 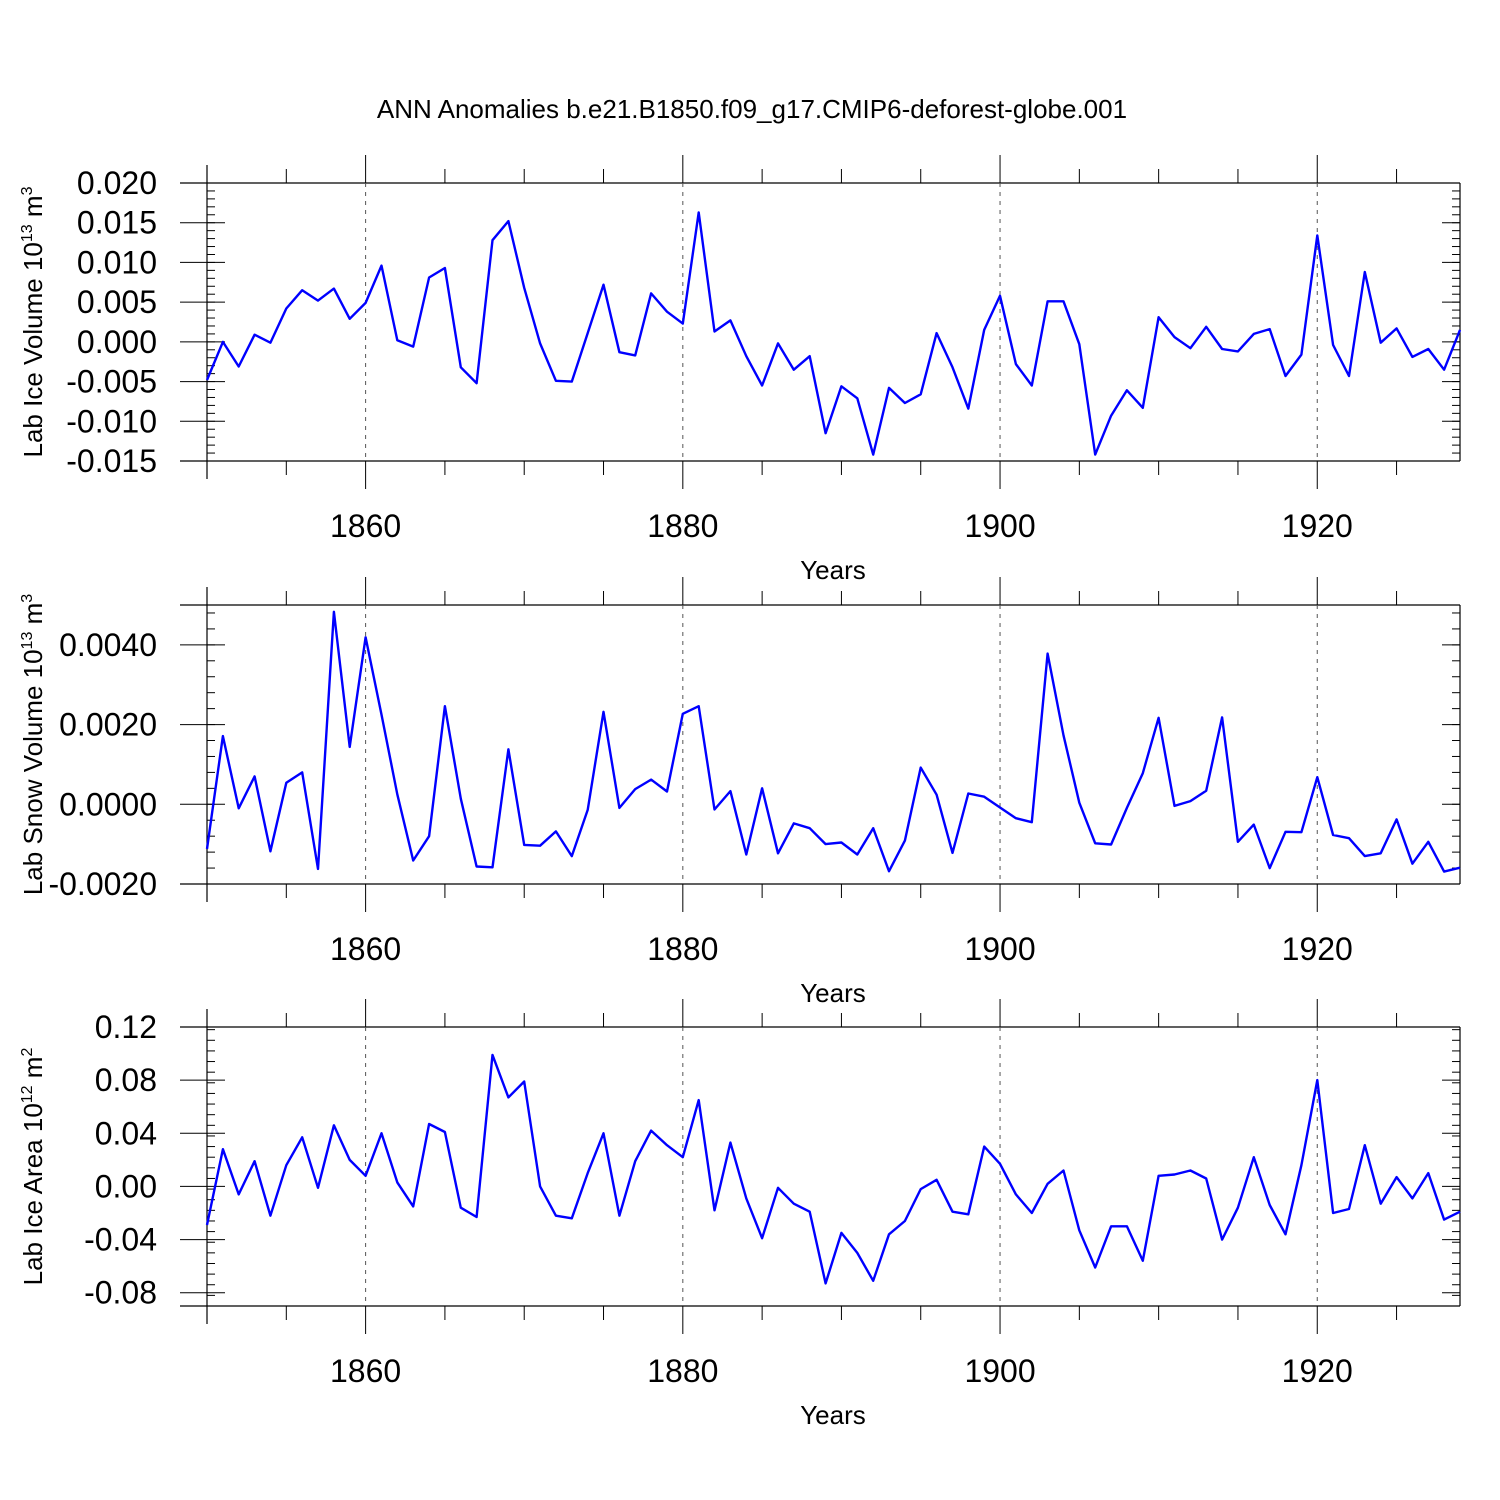 What do you see at coordinates (33, 1167) in the screenshot?
I see `y-axis-title: Lab Ice Area 1012 m2` at bounding box center [33, 1167].